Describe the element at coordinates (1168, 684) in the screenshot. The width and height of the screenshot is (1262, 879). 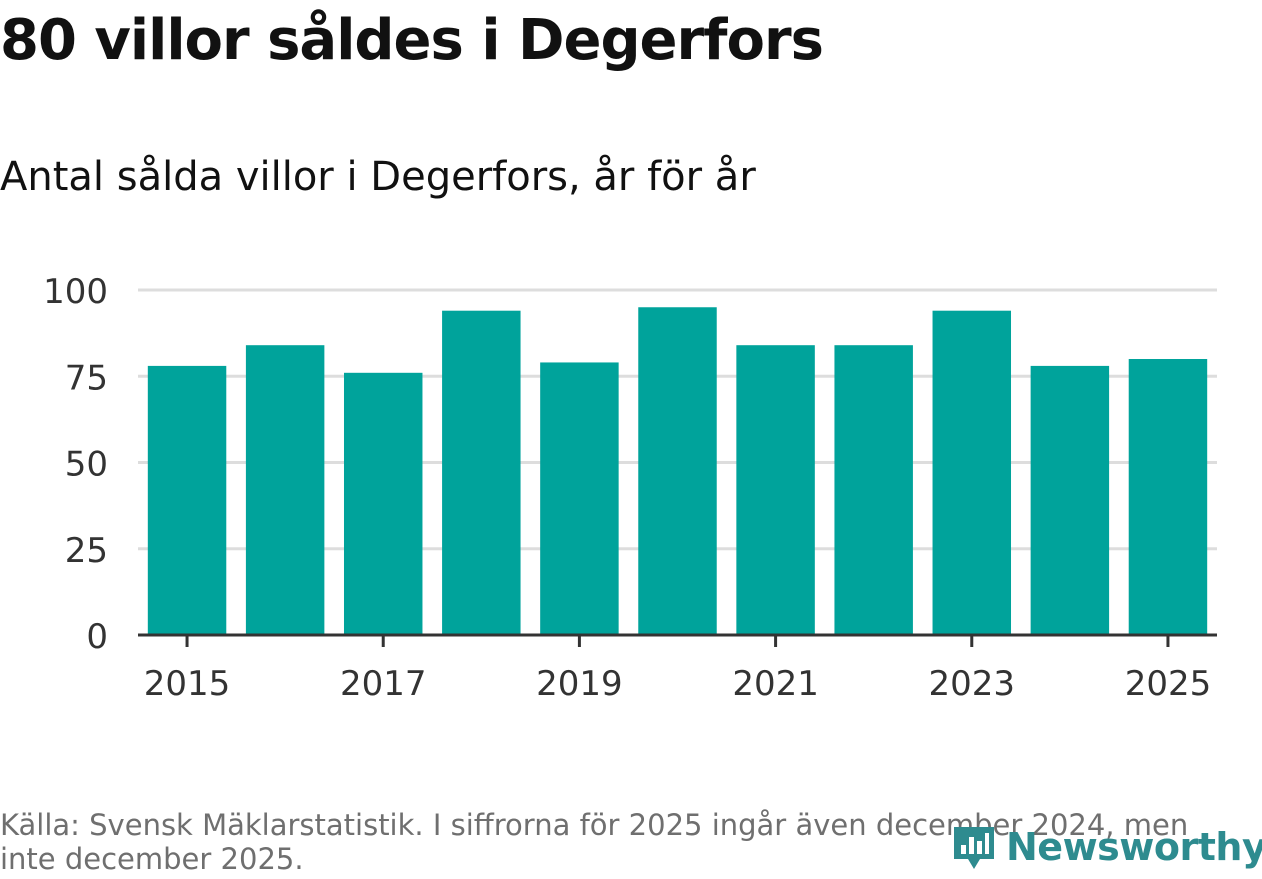
I see `x-tick-label: 2025` at that location.